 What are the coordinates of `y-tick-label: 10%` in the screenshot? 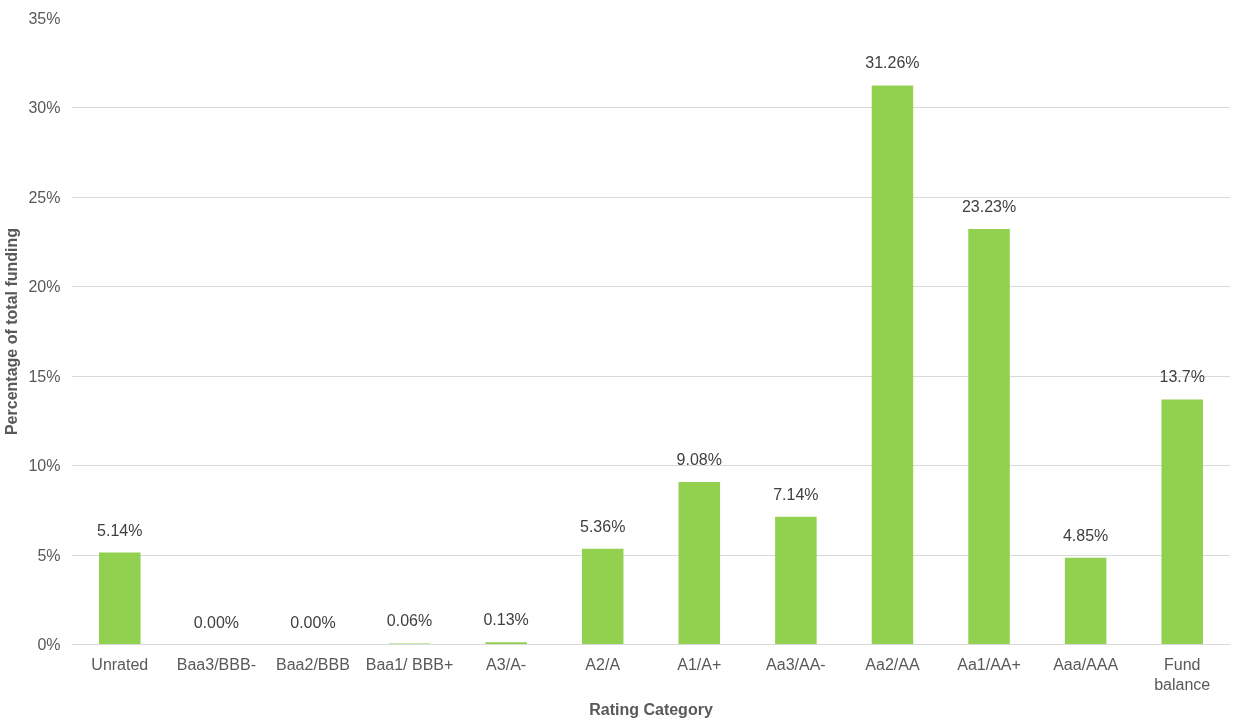 It's located at (44, 466).